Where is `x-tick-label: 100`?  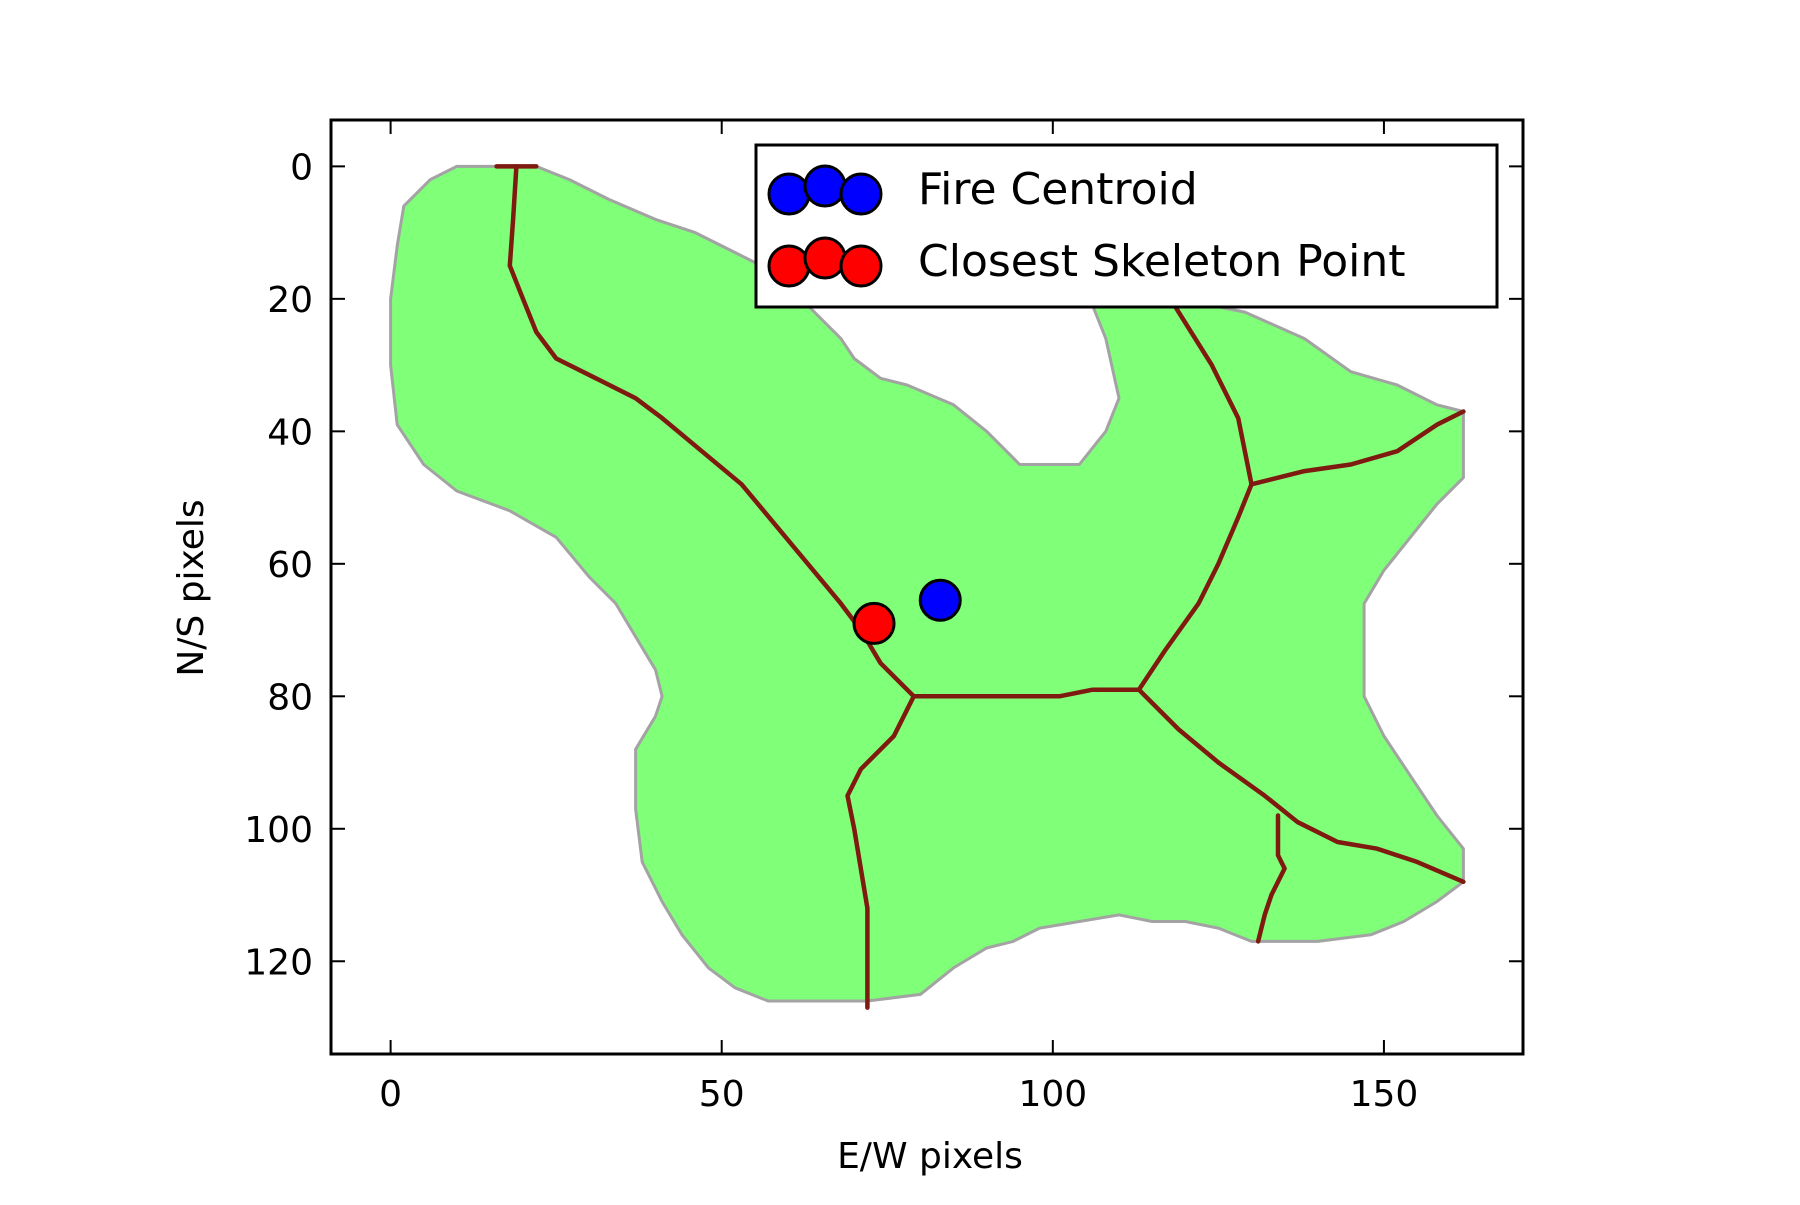
x-tick-label: 100 is located at coordinates (1052, 1094).